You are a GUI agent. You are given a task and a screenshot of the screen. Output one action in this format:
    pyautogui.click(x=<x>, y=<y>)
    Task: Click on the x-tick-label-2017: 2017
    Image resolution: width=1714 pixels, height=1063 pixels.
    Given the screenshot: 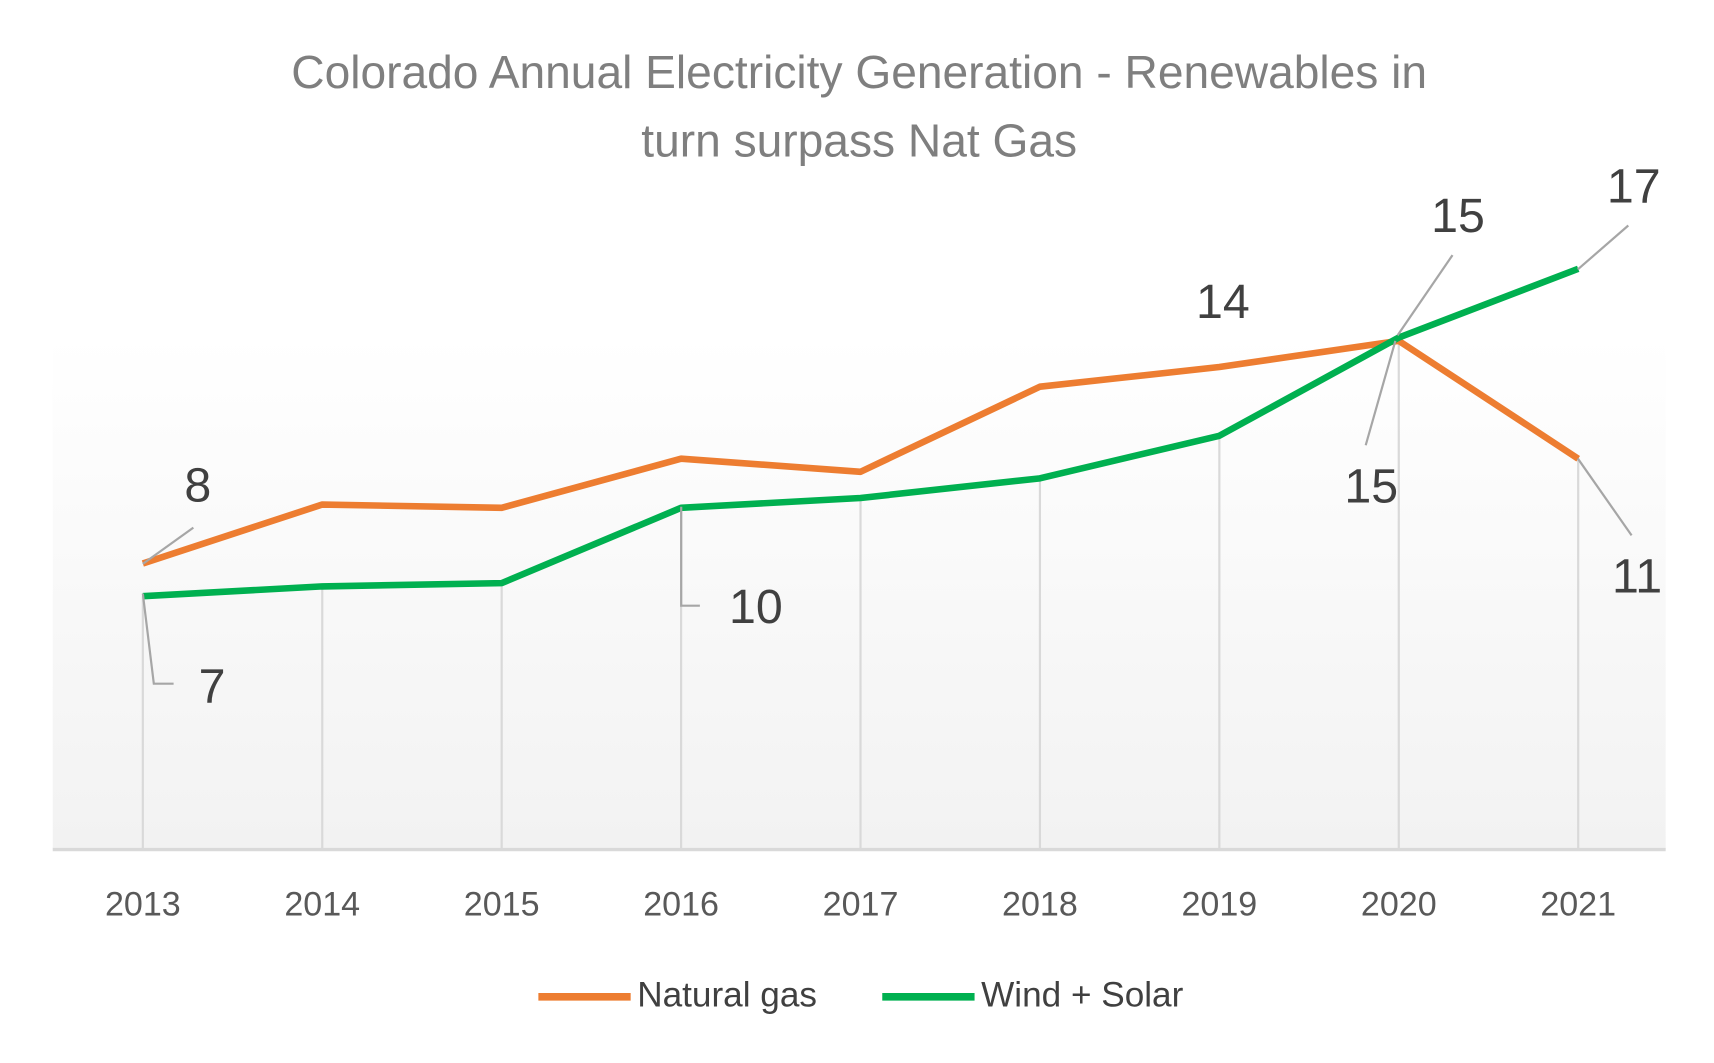 What is the action you would take?
    pyautogui.click(x=861, y=905)
    